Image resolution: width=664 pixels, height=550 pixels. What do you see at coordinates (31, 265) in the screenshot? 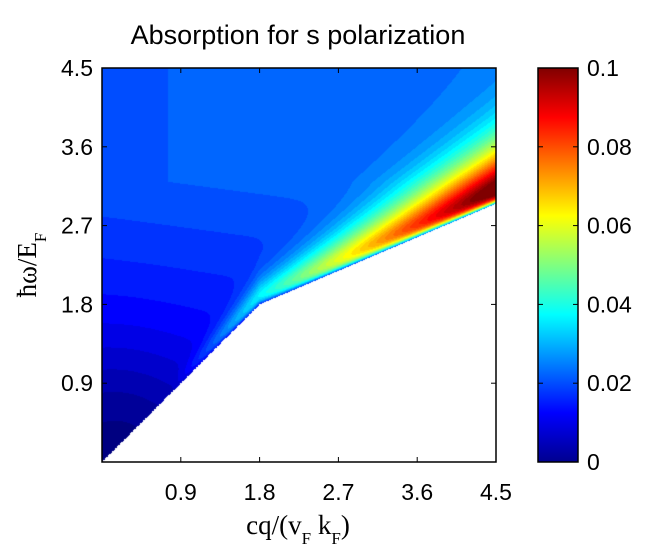
I see `y-axis-label: ħω/EF` at bounding box center [31, 265].